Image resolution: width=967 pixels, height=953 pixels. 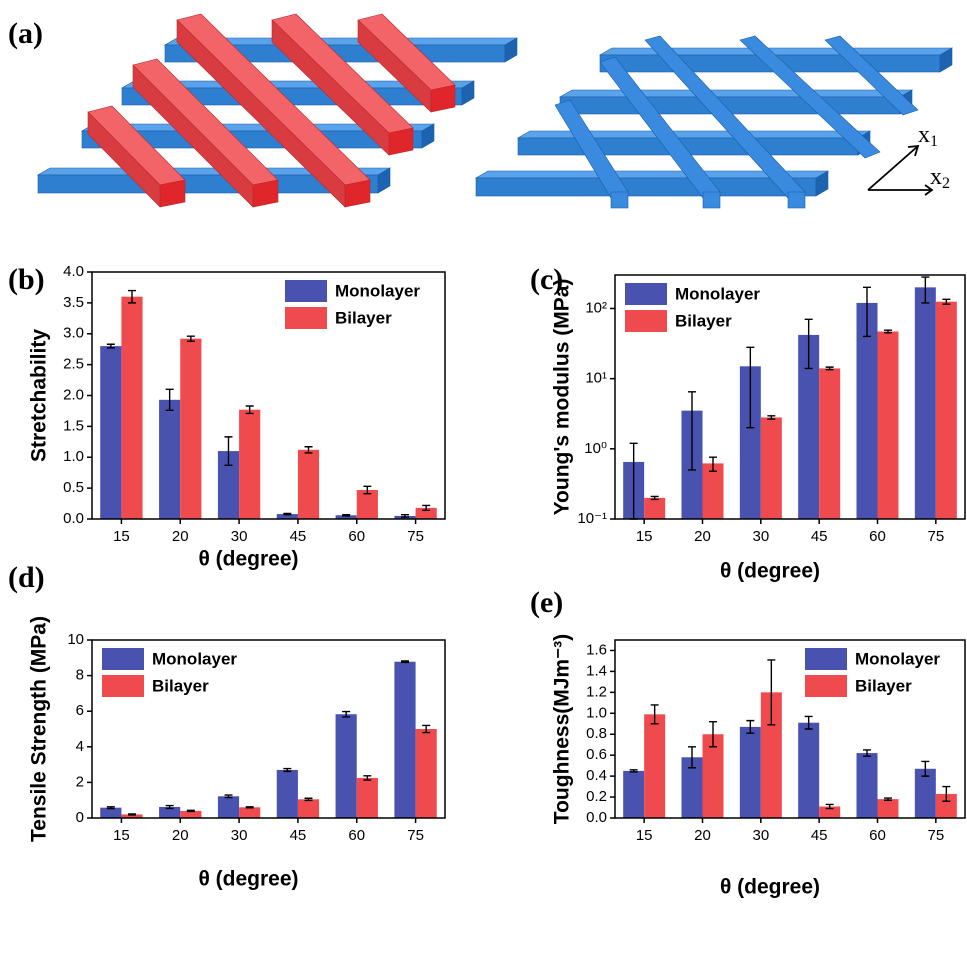 I want to click on y-tick-label: 3.0, so click(x=73, y=333).